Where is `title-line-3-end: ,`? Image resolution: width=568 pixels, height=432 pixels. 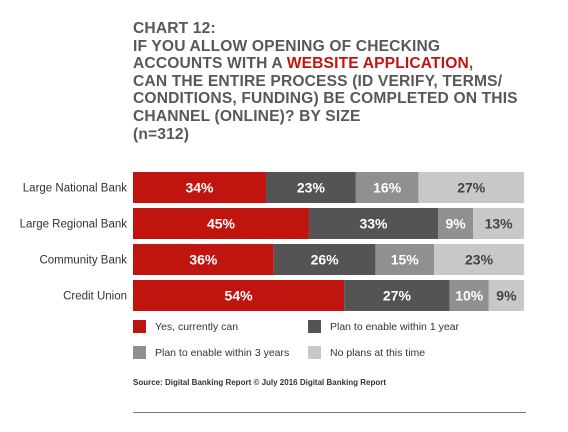 title-line-3-end: , is located at coordinates (471, 64).